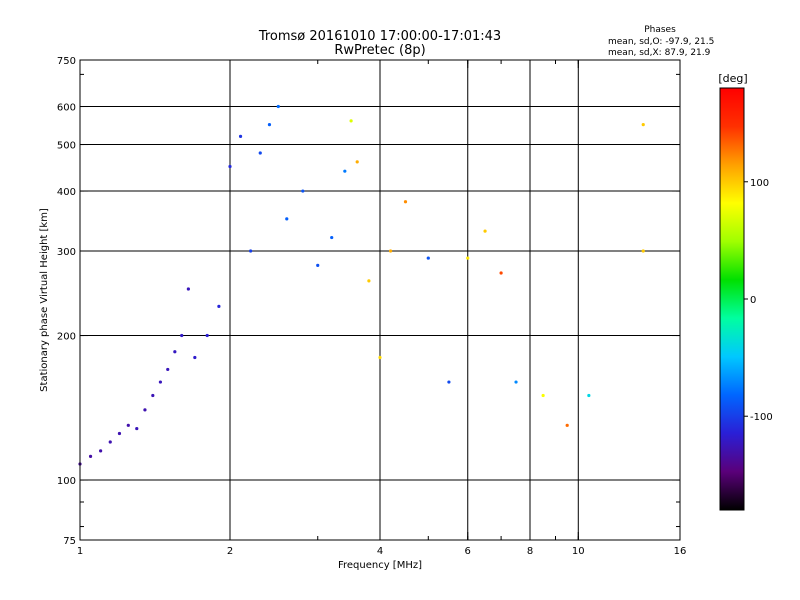  What do you see at coordinates (759, 183) in the screenshot?
I see `colorbar-tick-label: 100` at bounding box center [759, 183].